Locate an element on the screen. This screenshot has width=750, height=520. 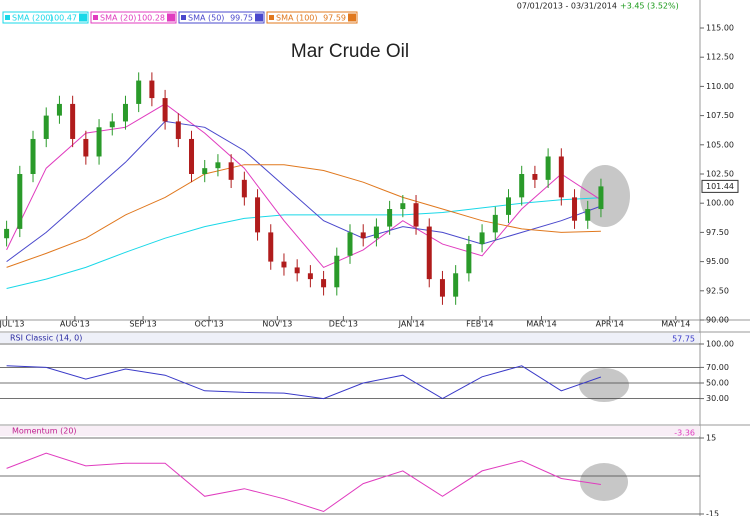
y-tick-label: 70.00 is located at coordinates (717, 367).